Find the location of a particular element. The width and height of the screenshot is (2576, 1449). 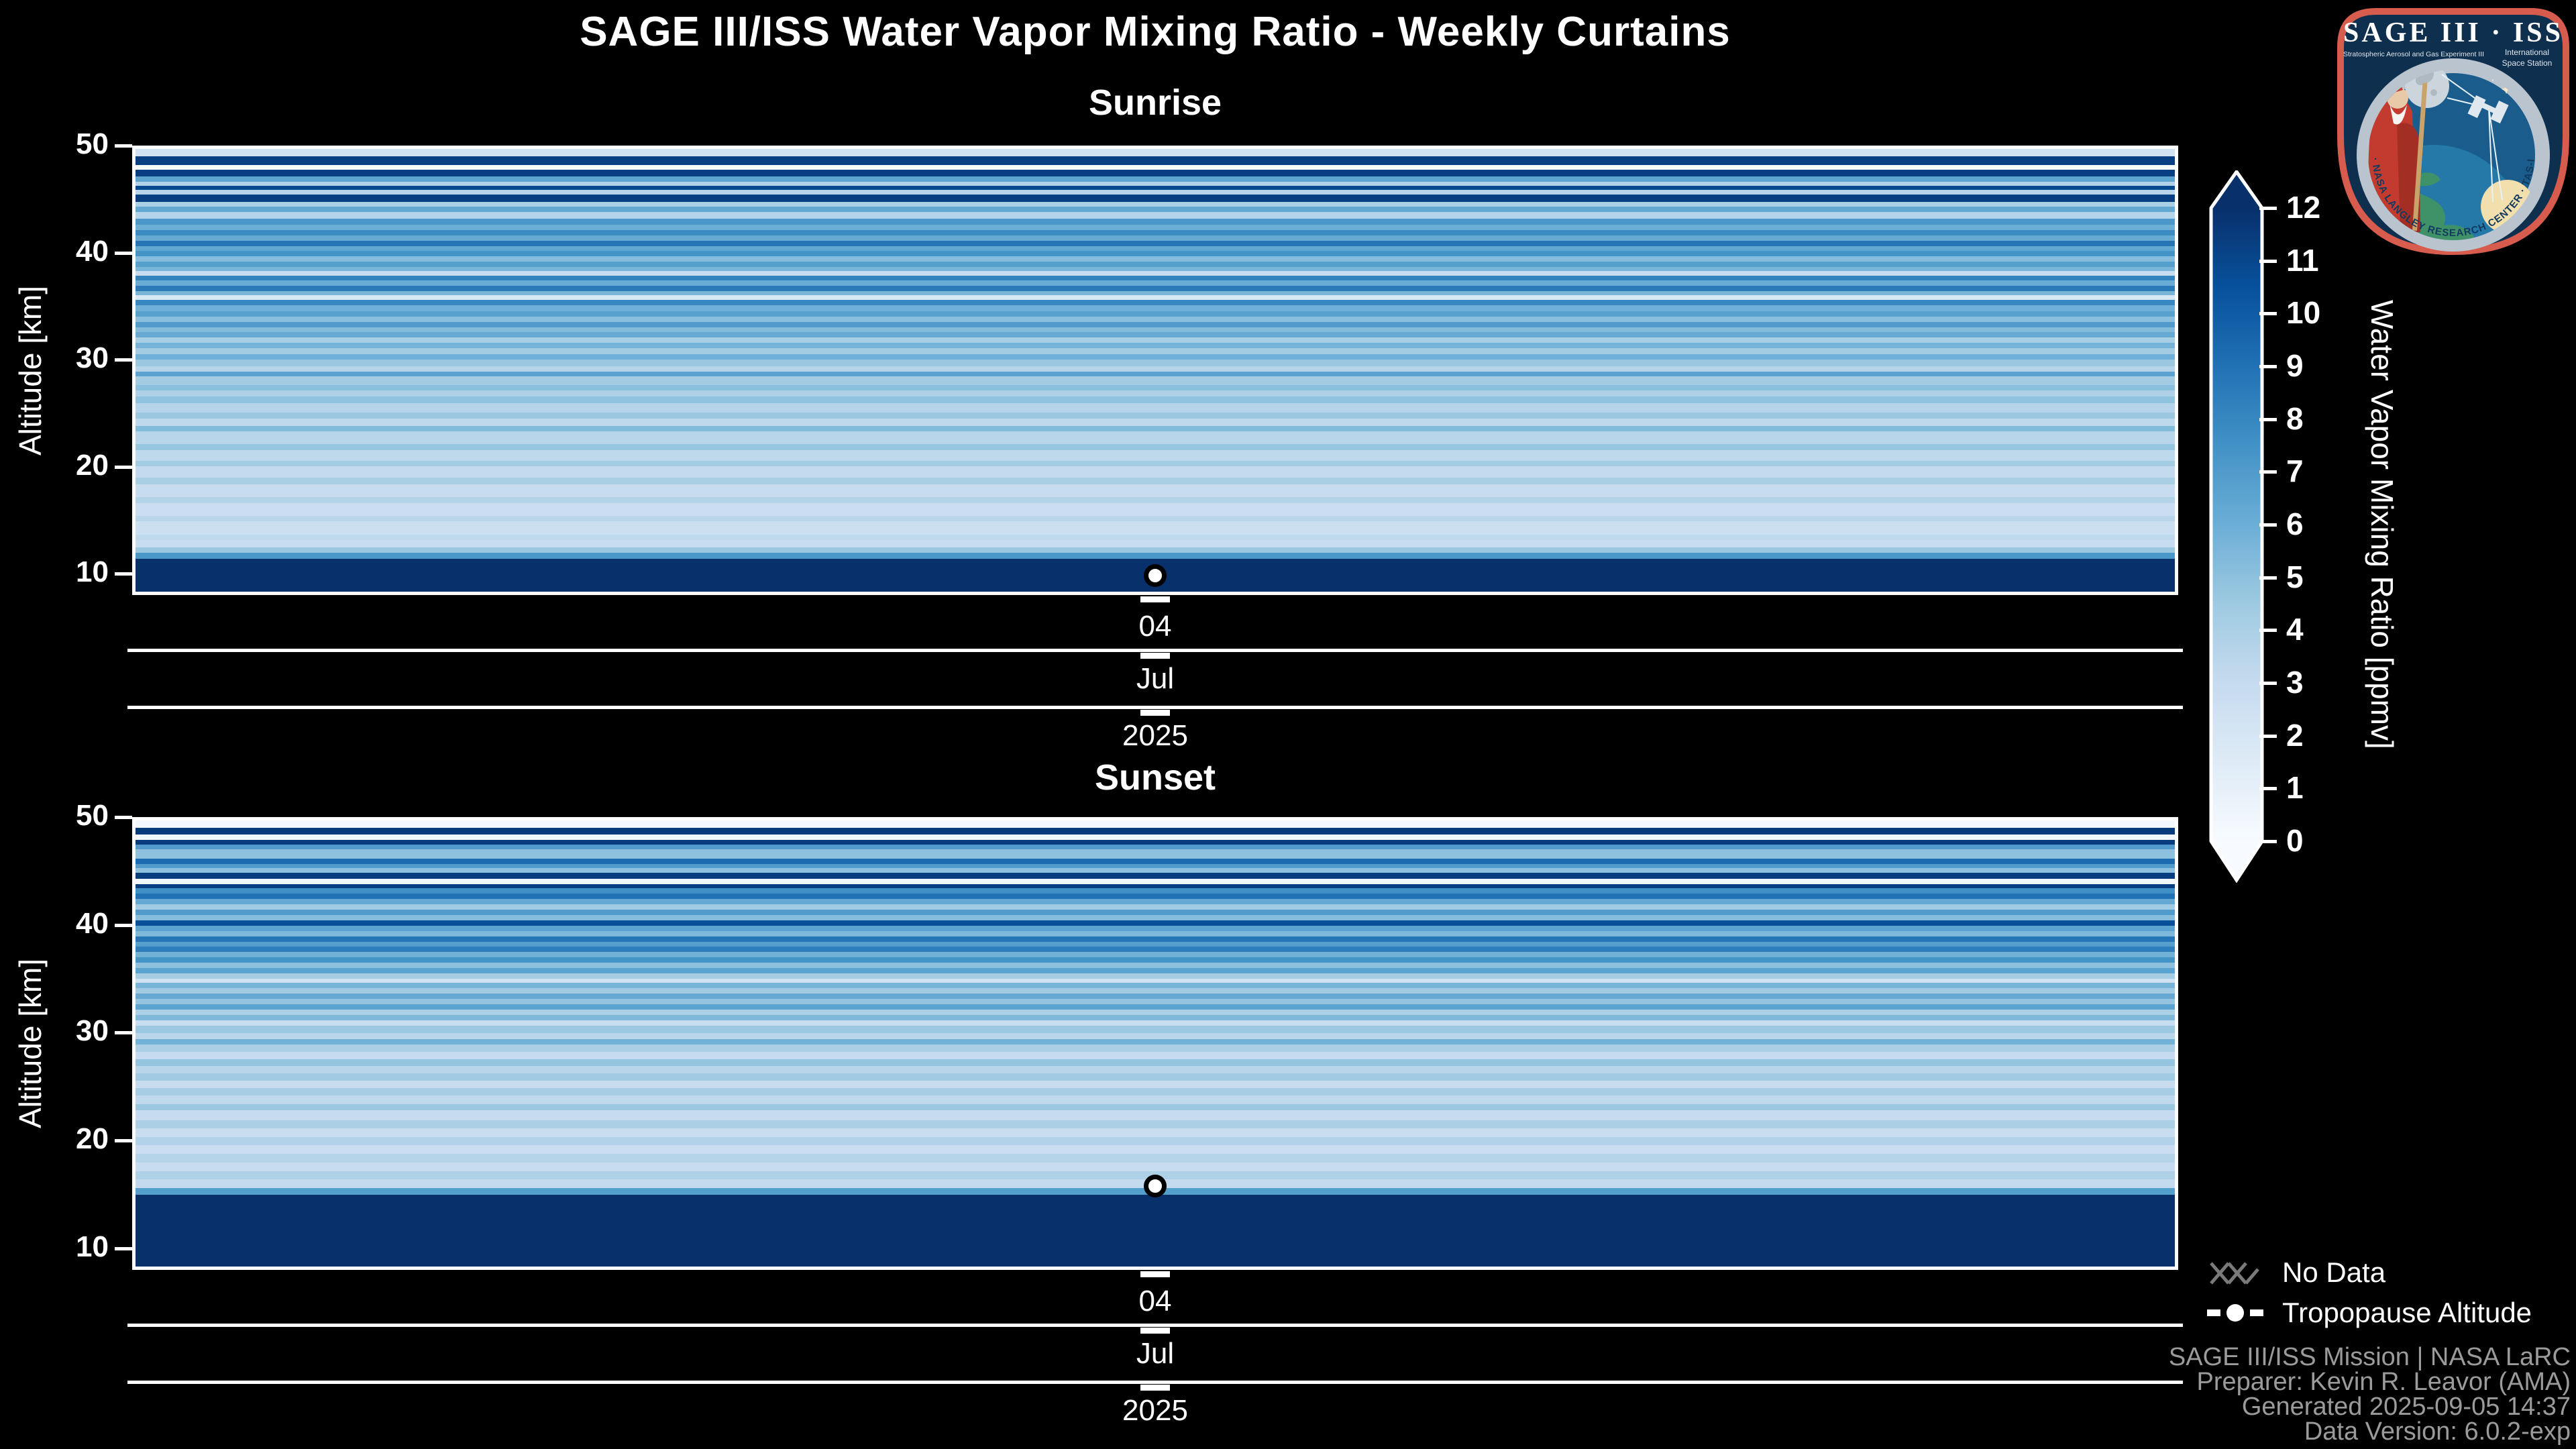

tropopause-marker-icon is located at coordinates (2235, 1313).